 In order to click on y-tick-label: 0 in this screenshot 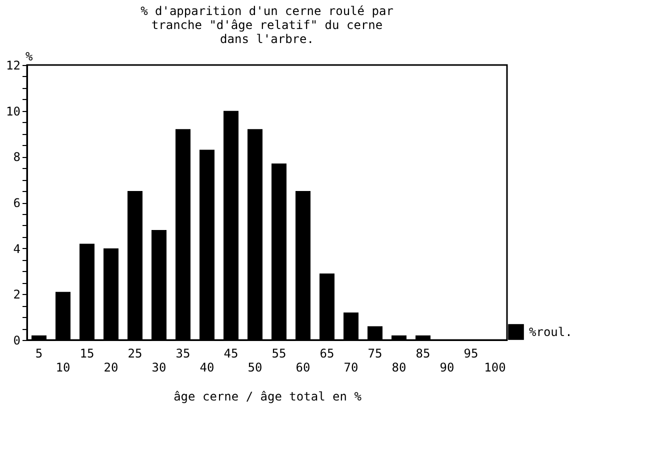, I will do `click(16, 341)`.